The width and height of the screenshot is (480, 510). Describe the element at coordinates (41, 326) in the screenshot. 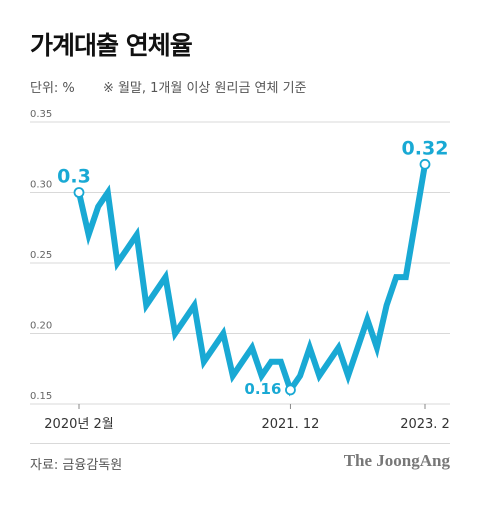

I see `y-tick-label: 0.20` at that location.